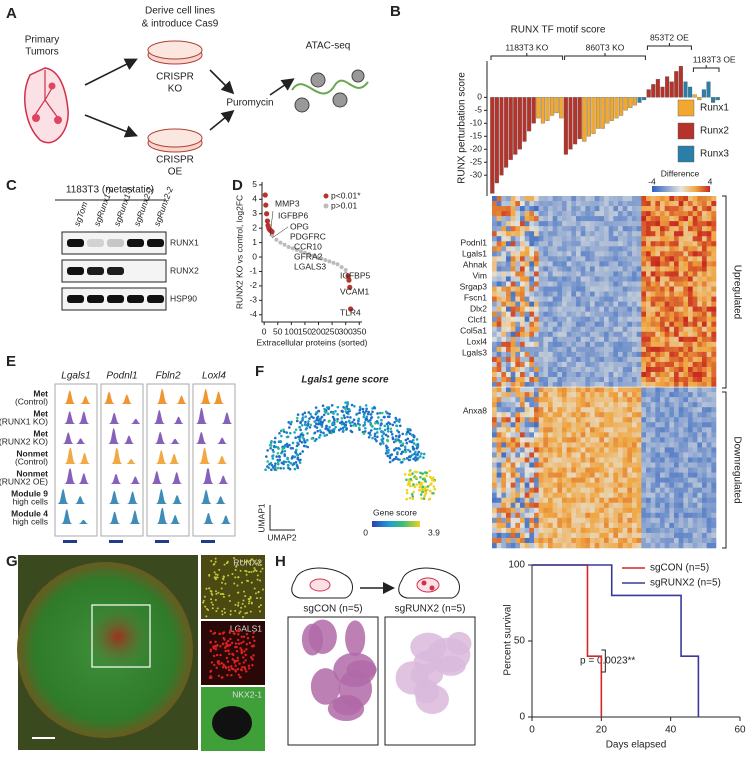 The width and height of the screenshot is (750, 760). What do you see at coordinates (168, 457) in the screenshot?
I see `coverage` at bounding box center [168, 457].